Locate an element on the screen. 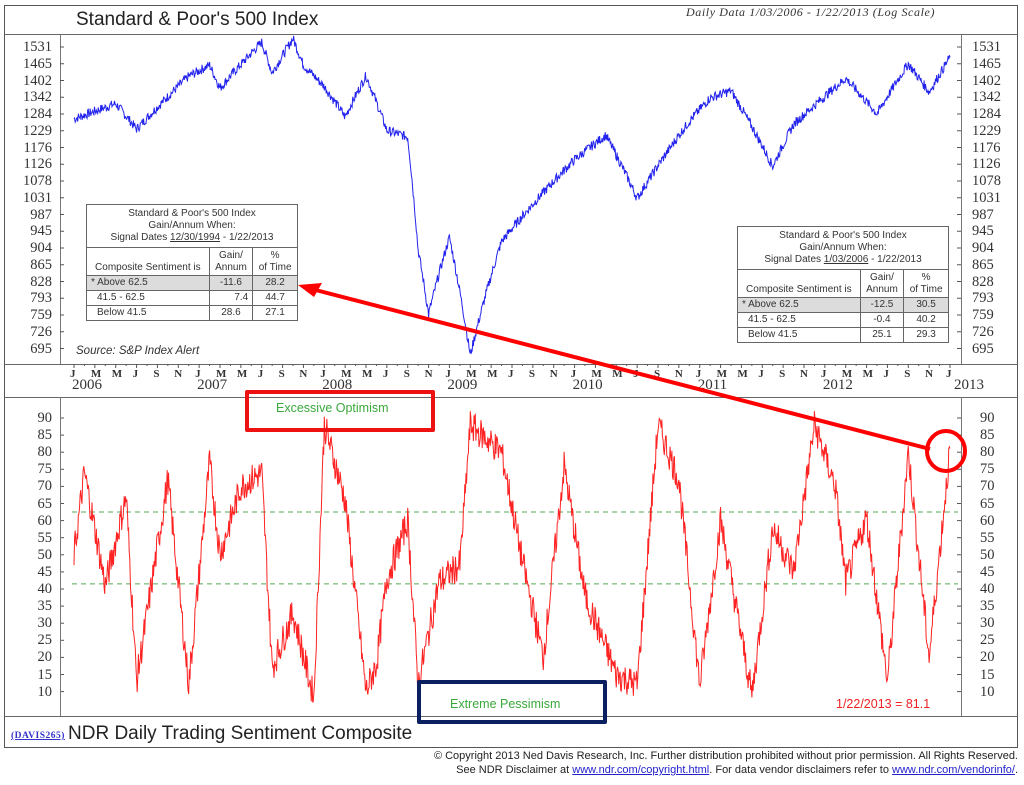  y-tick-label: 35 is located at coordinates (45, 606).